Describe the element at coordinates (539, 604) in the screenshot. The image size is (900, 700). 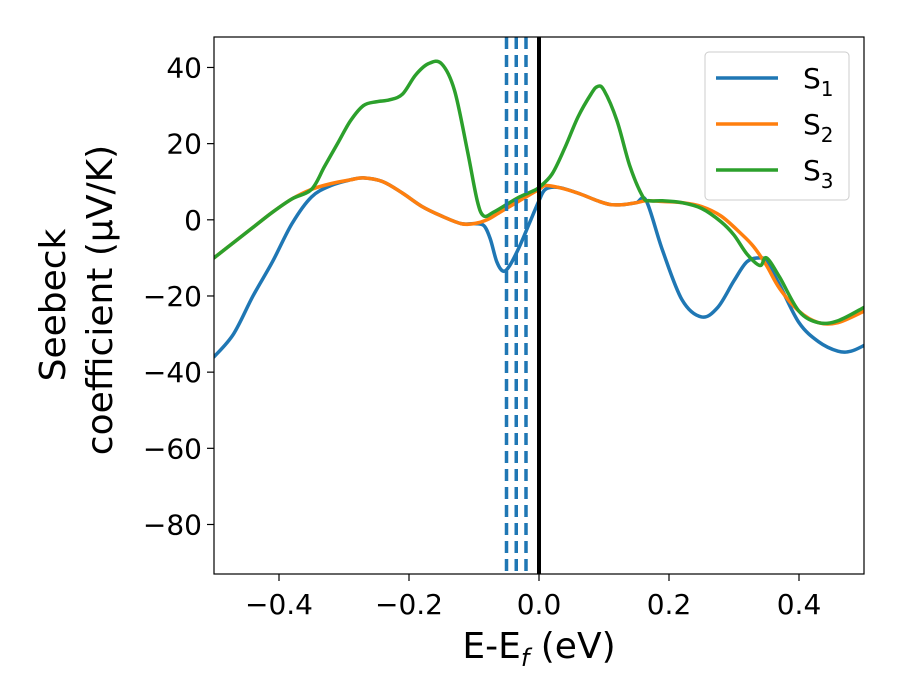
I see `x-tick-label: 0.0` at that location.